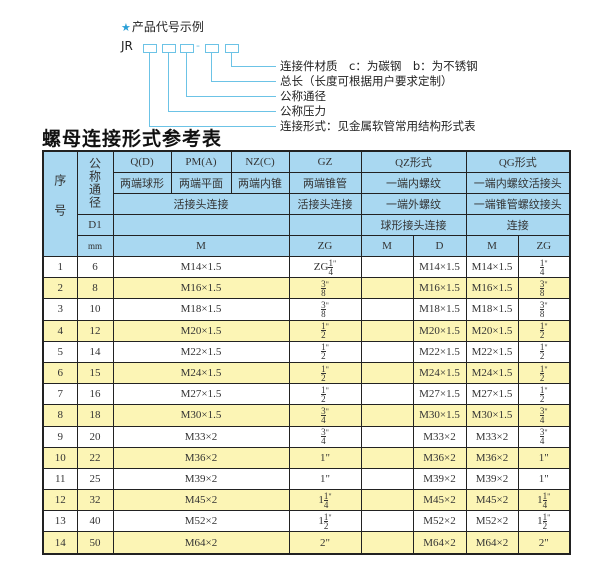 The height and width of the screenshot is (567, 600). What do you see at coordinates (306, 415) in the screenshot?
I see `table-row: 8 18 M30×1.5 3 4 " M30×1.5 M30×1.5 3 4 "` at bounding box center [306, 415].